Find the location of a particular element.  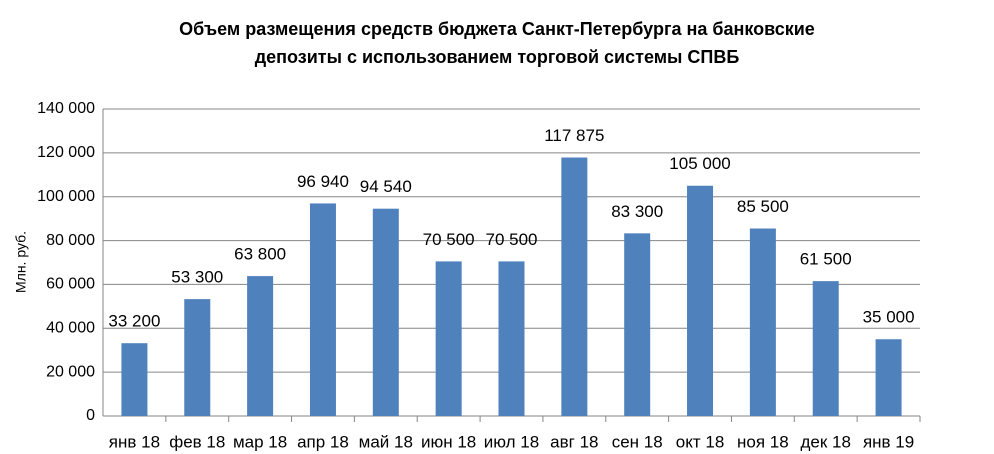

value-label: 94 540 is located at coordinates (386, 186).